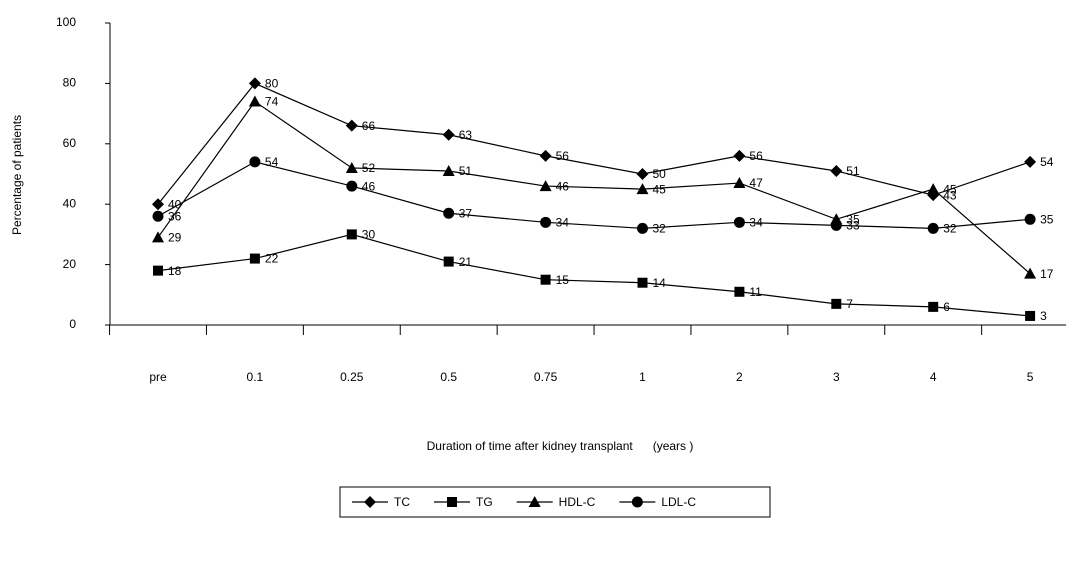  Describe the element at coordinates (546, 377) in the screenshot. I see `x-tick-label: 0.75` at that location.